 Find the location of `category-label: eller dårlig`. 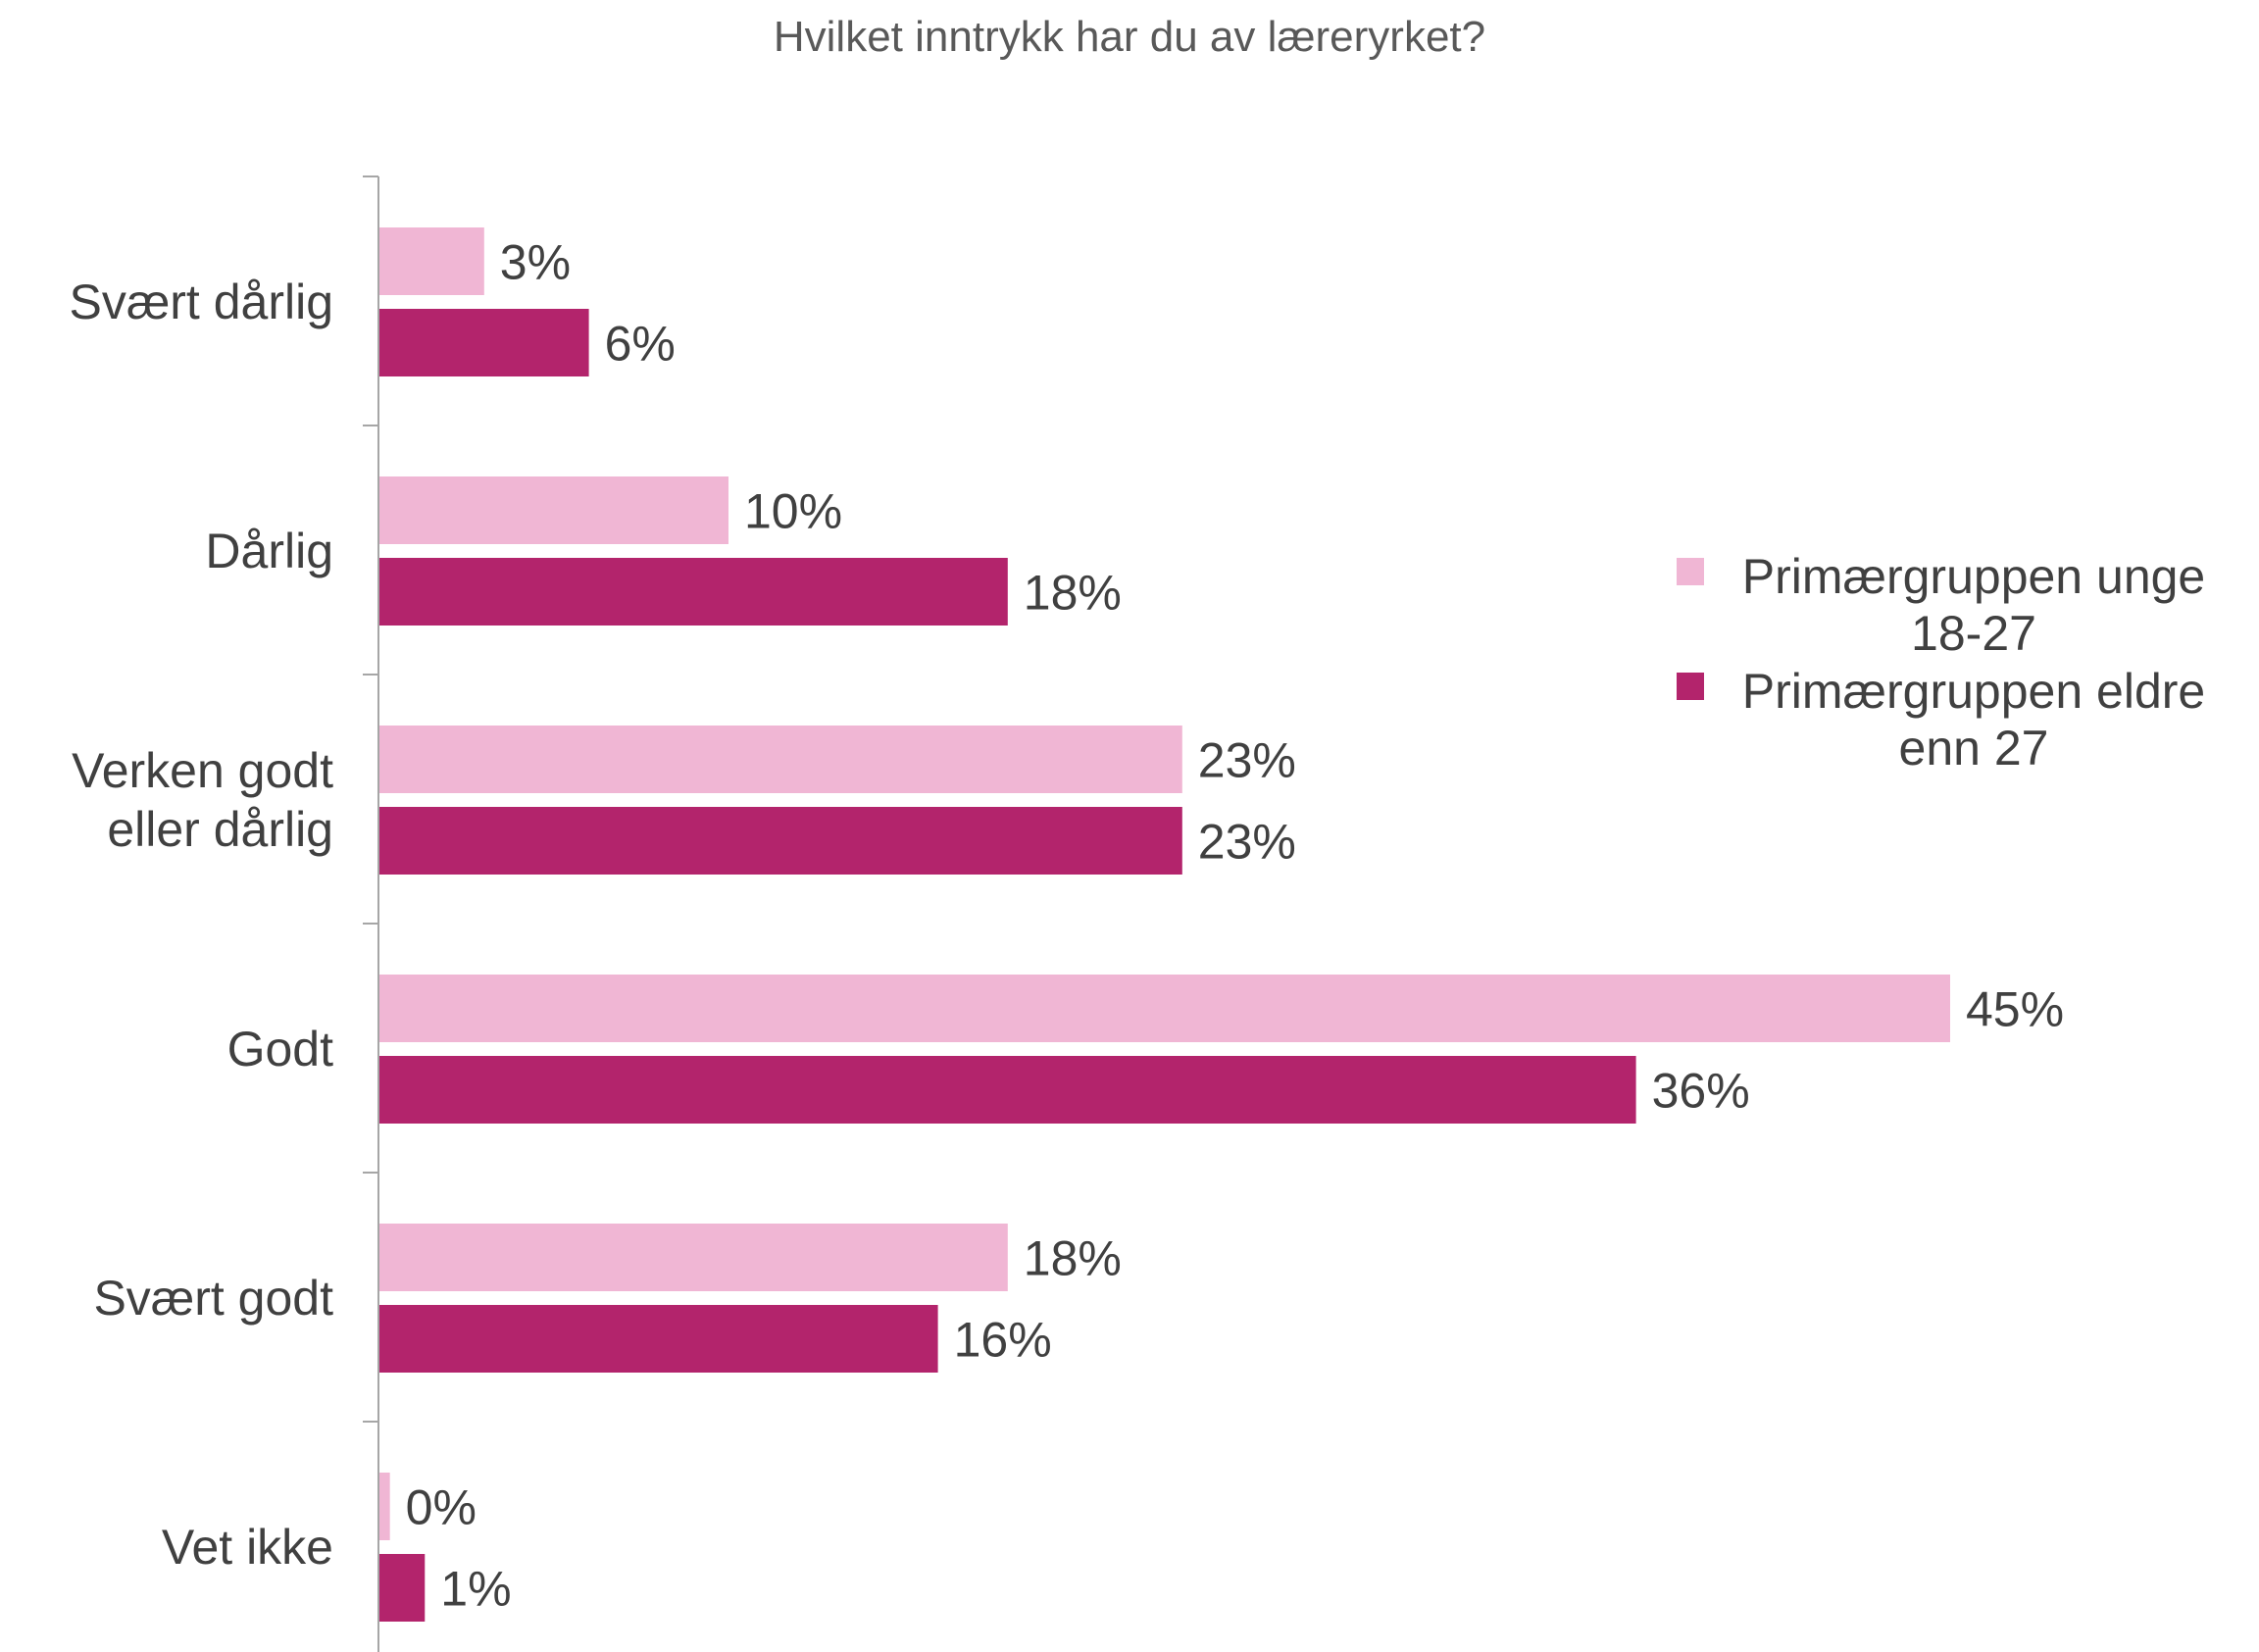

category-label: eller dårlig is located at coordinates (220, 830).